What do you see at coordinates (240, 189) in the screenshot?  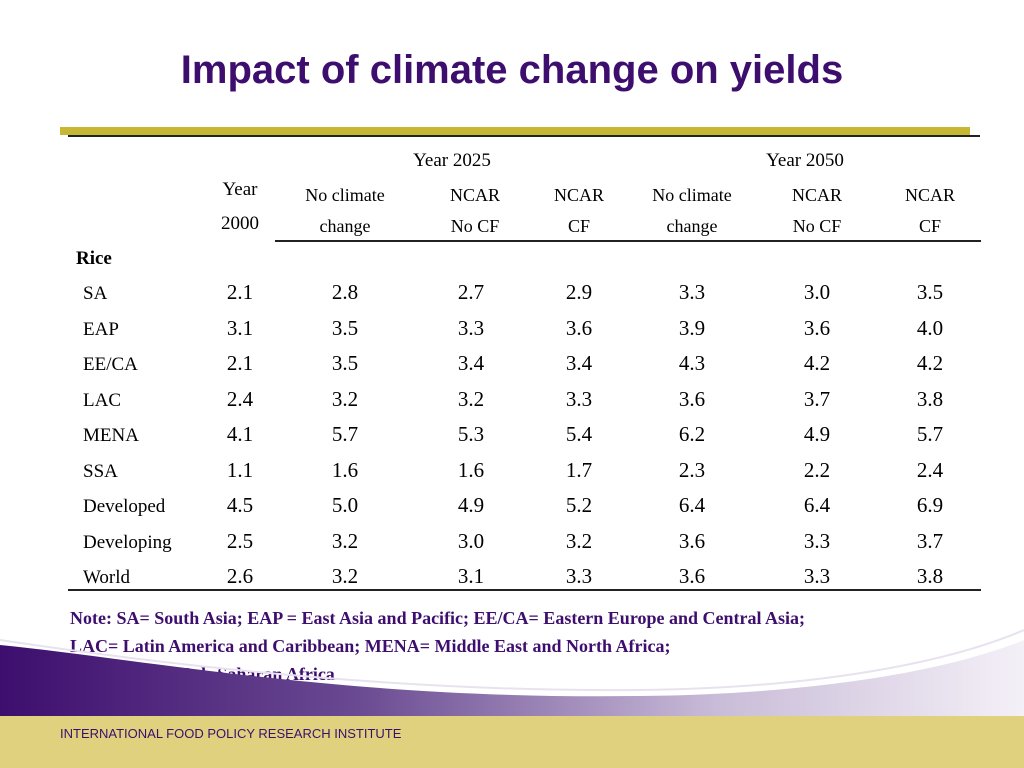 I see `header-year-2000-line1: Year` at bounding box center [240, 189].